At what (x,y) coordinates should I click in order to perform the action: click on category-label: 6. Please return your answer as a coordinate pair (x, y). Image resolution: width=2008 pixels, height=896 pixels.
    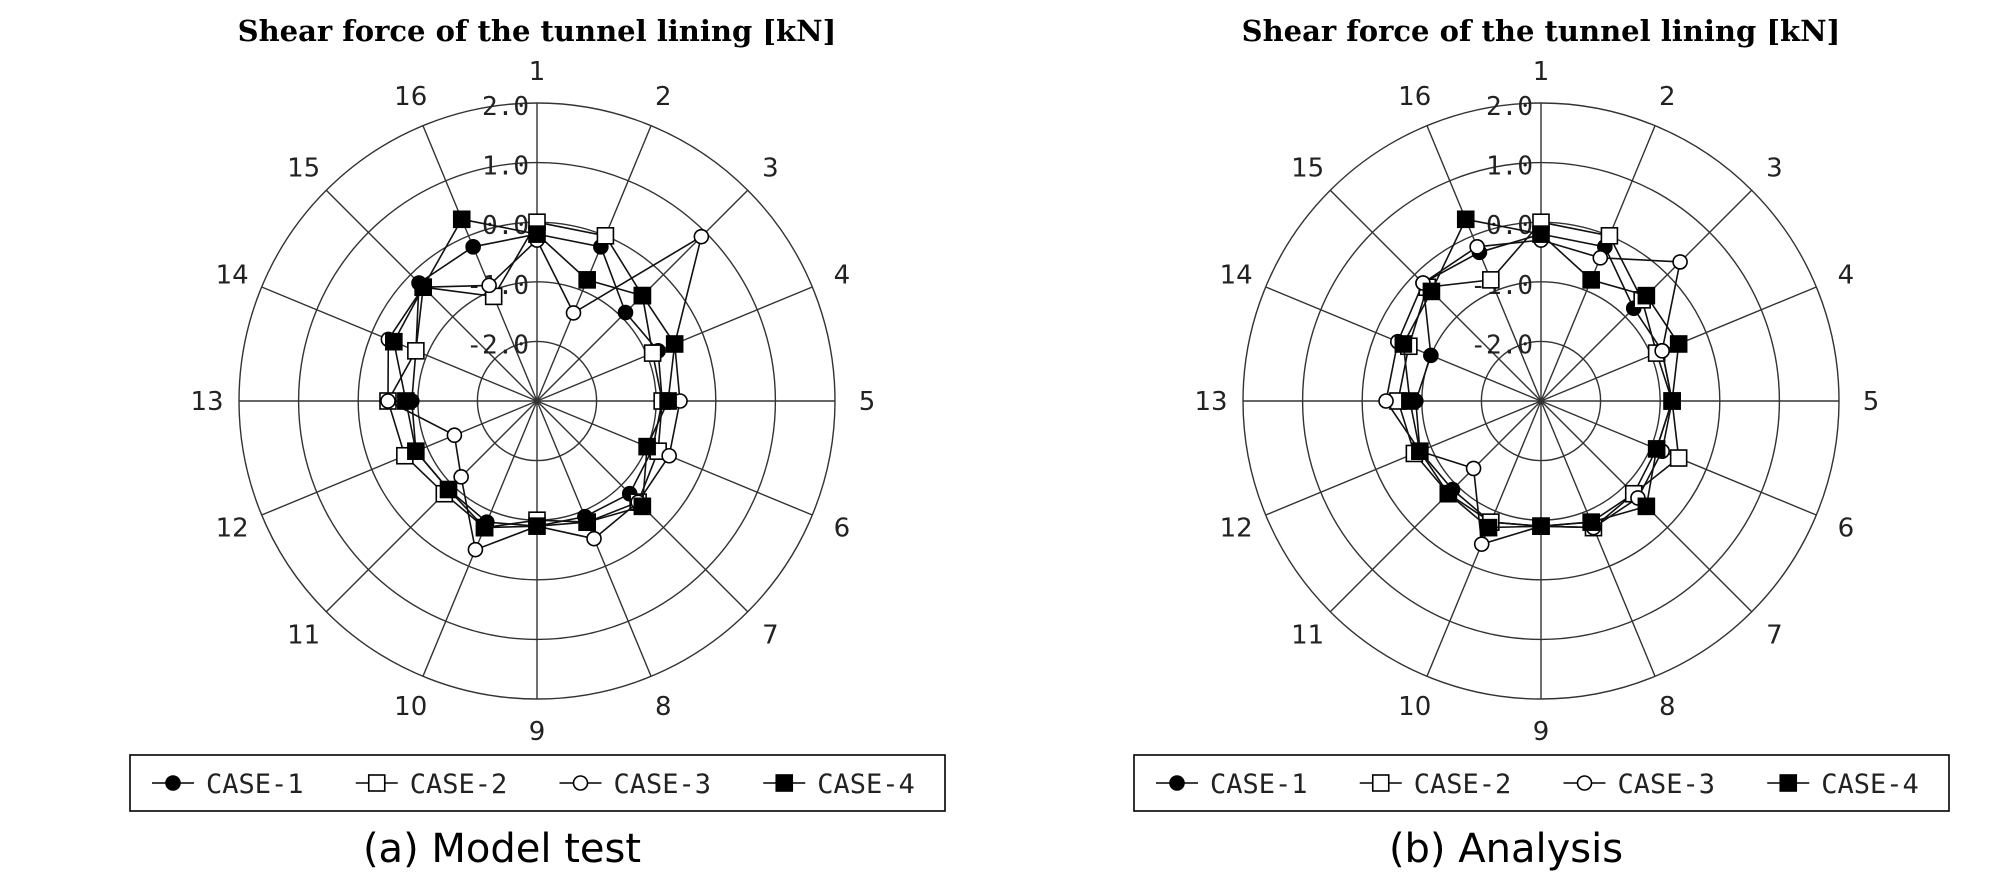
    Looking at the image, I should click on (842, 528).